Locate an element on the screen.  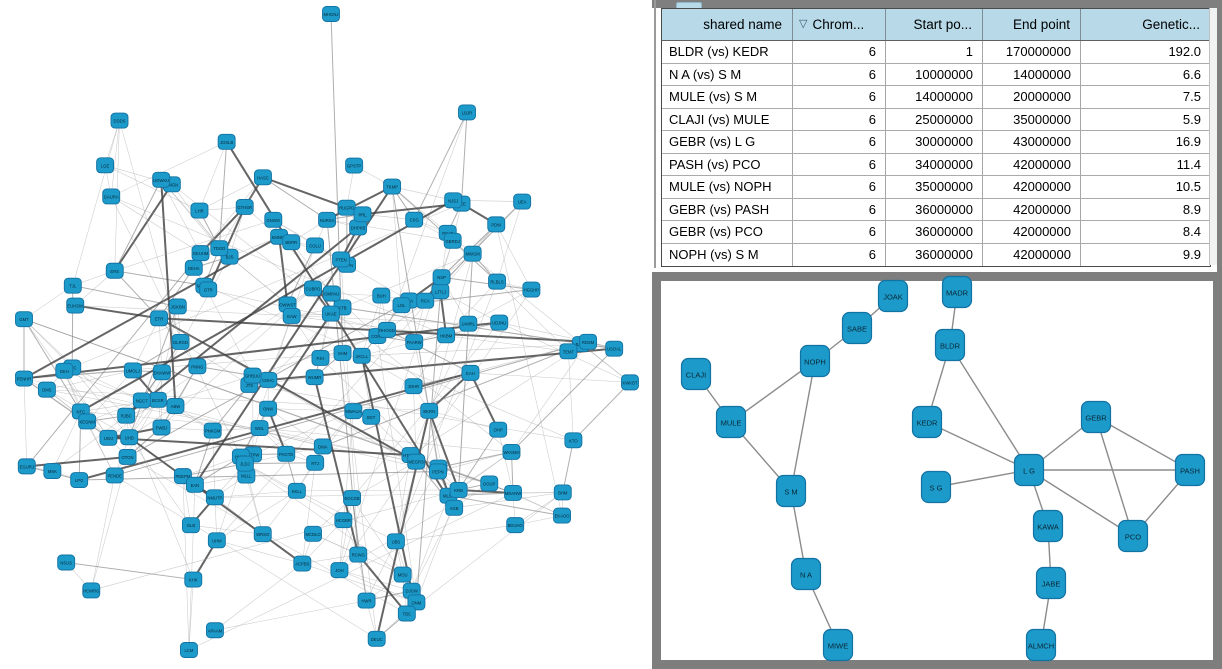
overview-node: PENDE is located at coordinates (114, 475).